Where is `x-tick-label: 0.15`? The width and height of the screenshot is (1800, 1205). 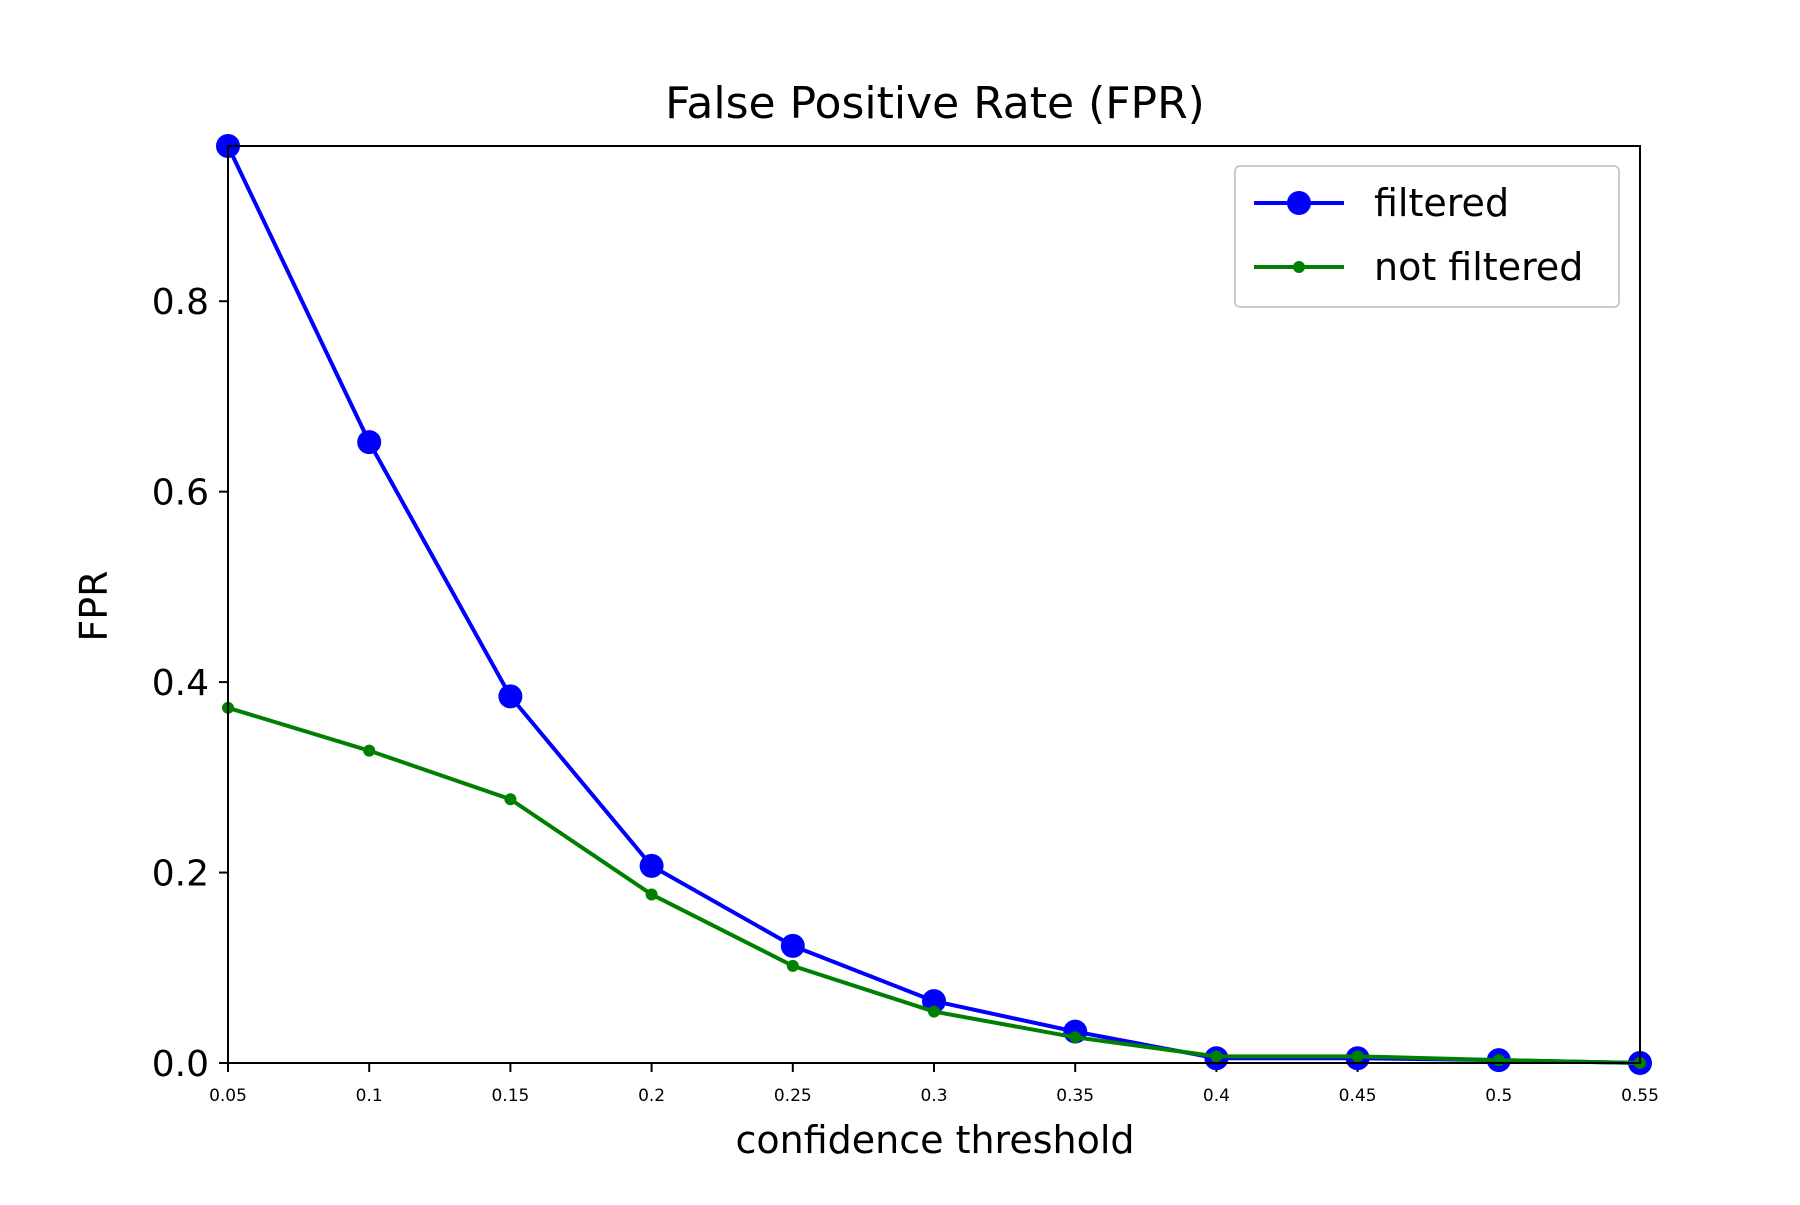
x-tick-label: 0.15 is located at coordinates (510, 1096).